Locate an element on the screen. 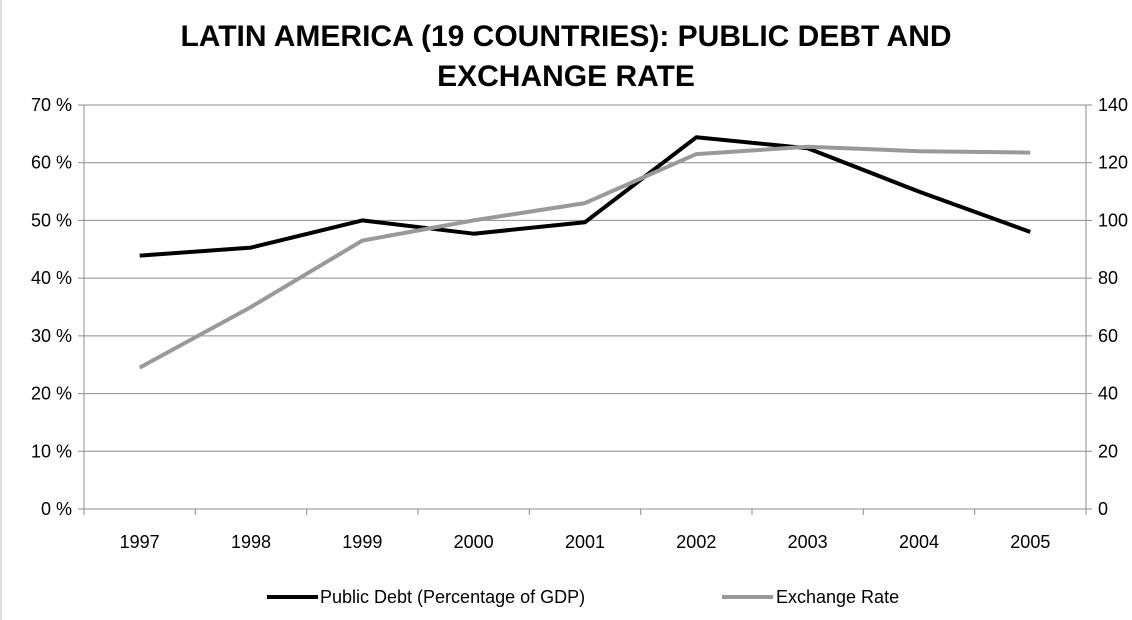  x-tick-label-2004: 2004 is located at coordinates (919, 542).